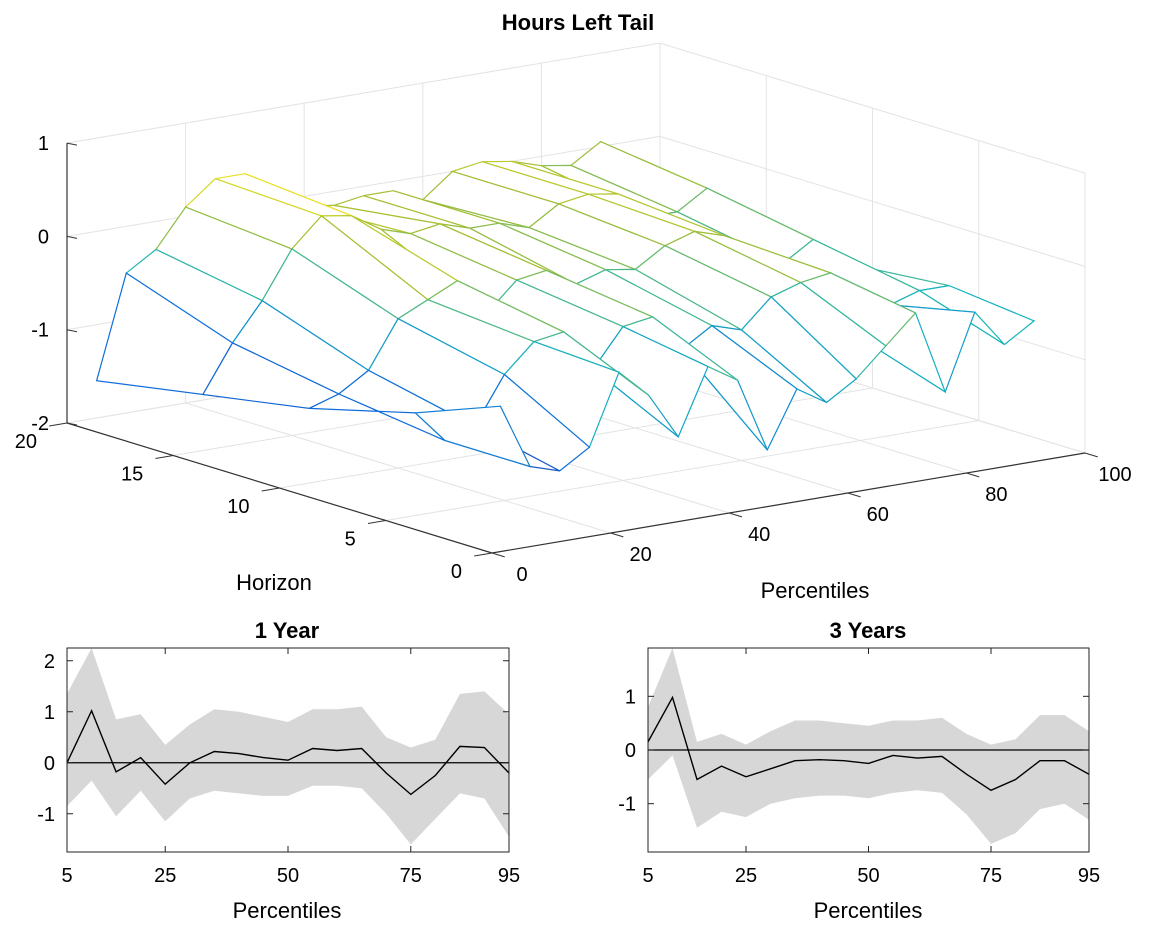  What do you see at coordinates (630, 697) in the screenshot?
I see `three-years-y-tick-label: 1` at bounding box center [630, 697].